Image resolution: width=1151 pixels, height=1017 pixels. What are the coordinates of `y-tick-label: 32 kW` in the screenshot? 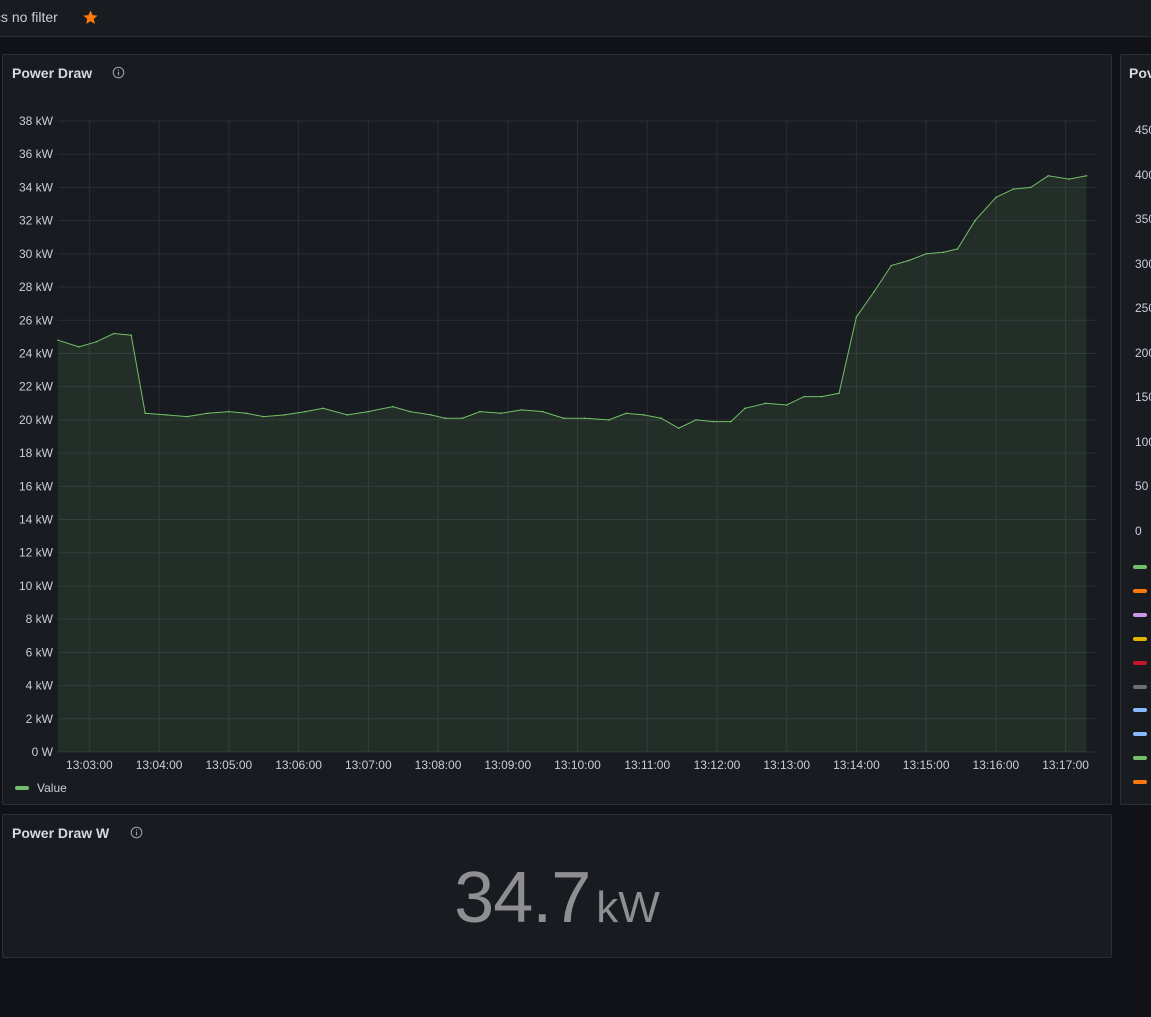 It's located at (36, 221).